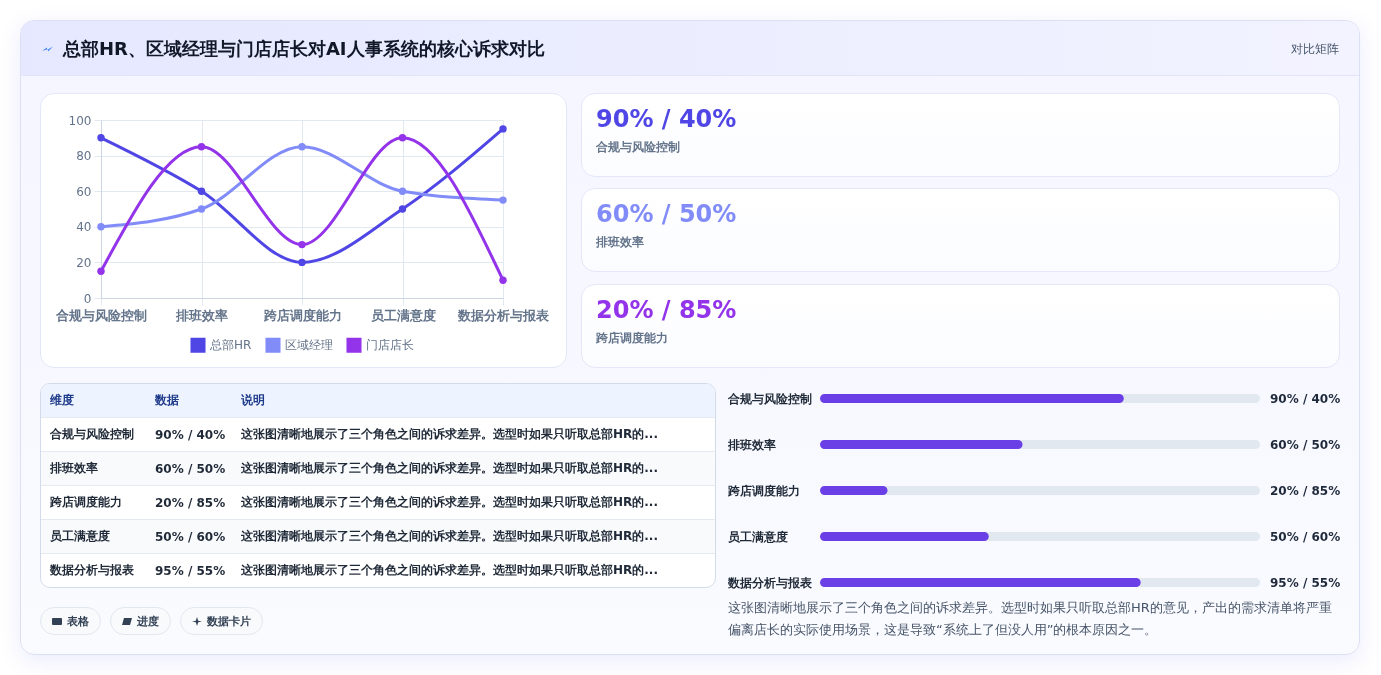 The height and width of the screenshot is (675, 1381). I want to click on text: 95% / 55%, so click(190, 570).